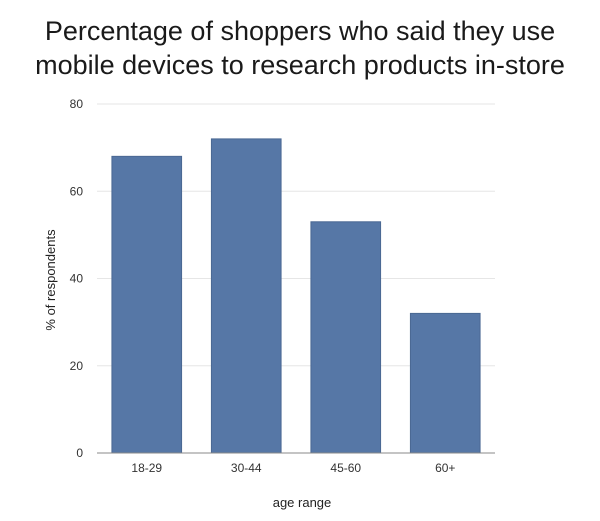 Image resolution: width=600 pixels, height=521 pixels. I want to click on y-tick-labels: 0 20 40 60 80, so click(77, 278).